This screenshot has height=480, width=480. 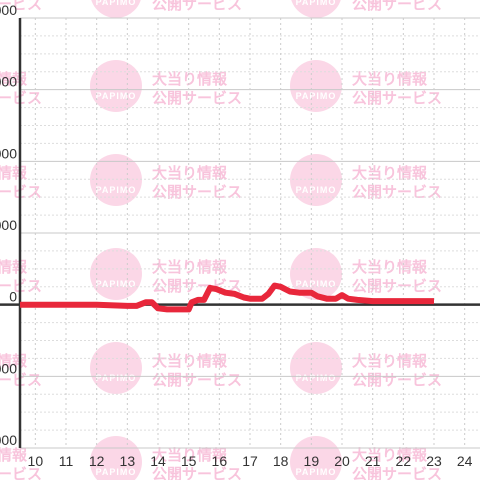 What do you see at coordinates (13, 297) in the screenshot?
I see `y-tick-label: 0` at bounding box center [13, 297].